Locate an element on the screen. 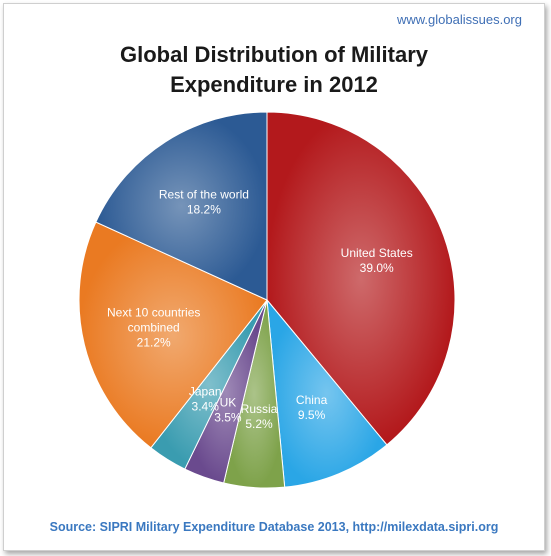  pie-slice-rest-of-the-world is located at coordinates (181, 206).